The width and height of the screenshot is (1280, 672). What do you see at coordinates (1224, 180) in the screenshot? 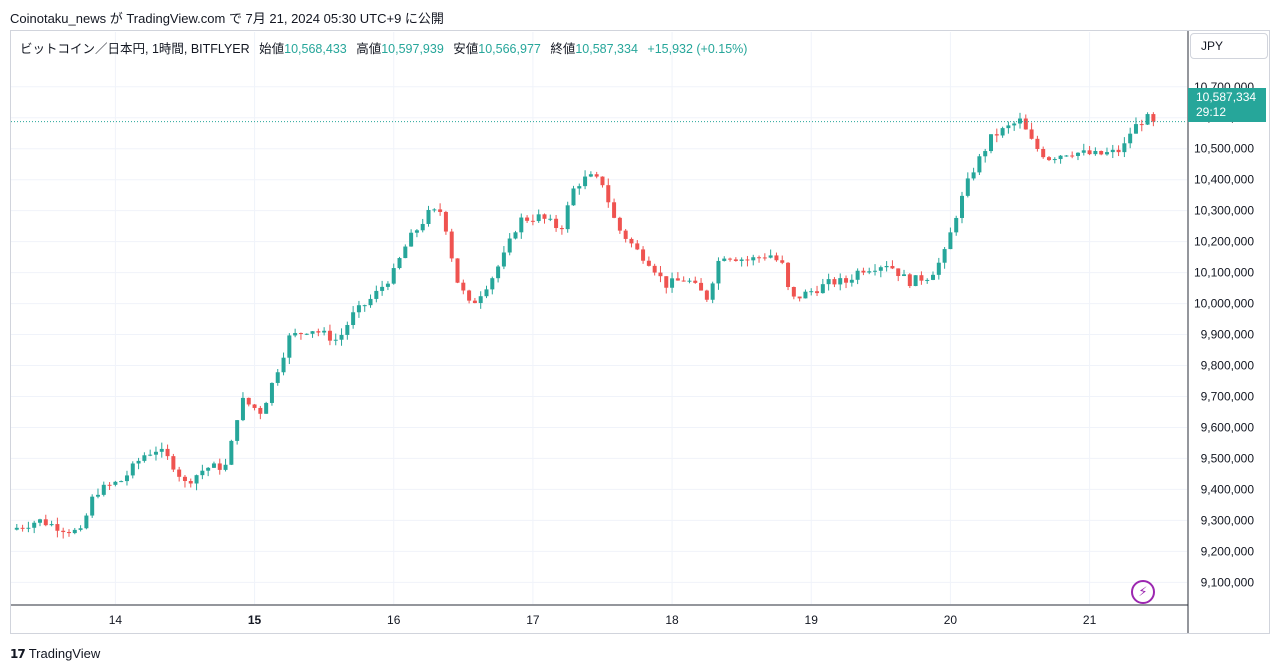
I see `price-tick-label: 10,400,000` at bounding box center [1224, 180].